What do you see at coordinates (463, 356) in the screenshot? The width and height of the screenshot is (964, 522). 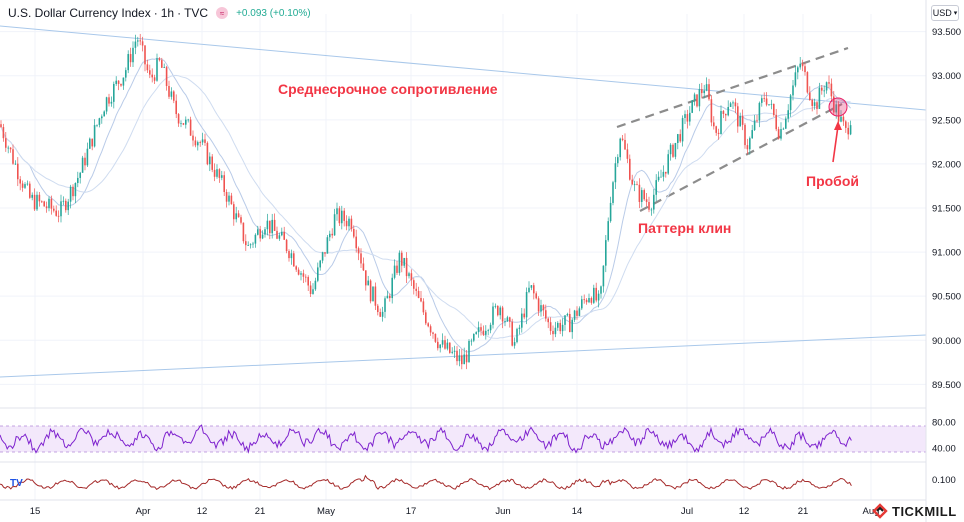 I see `support-trendline` at bounding box center [463, 356].